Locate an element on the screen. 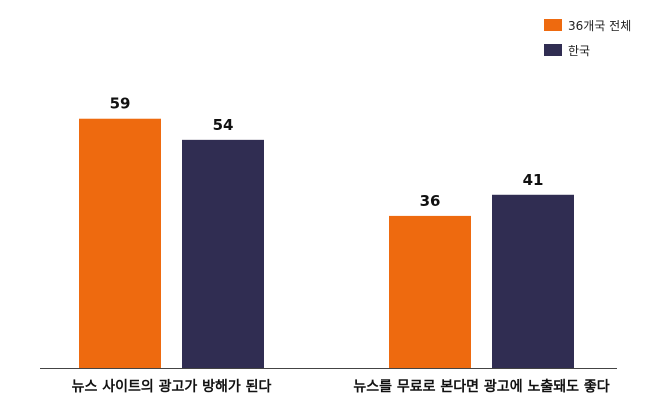 The width and height of the screenshot is (657, 411). value-label-korea-cat2: 41 is located at coordinates (533, 180).